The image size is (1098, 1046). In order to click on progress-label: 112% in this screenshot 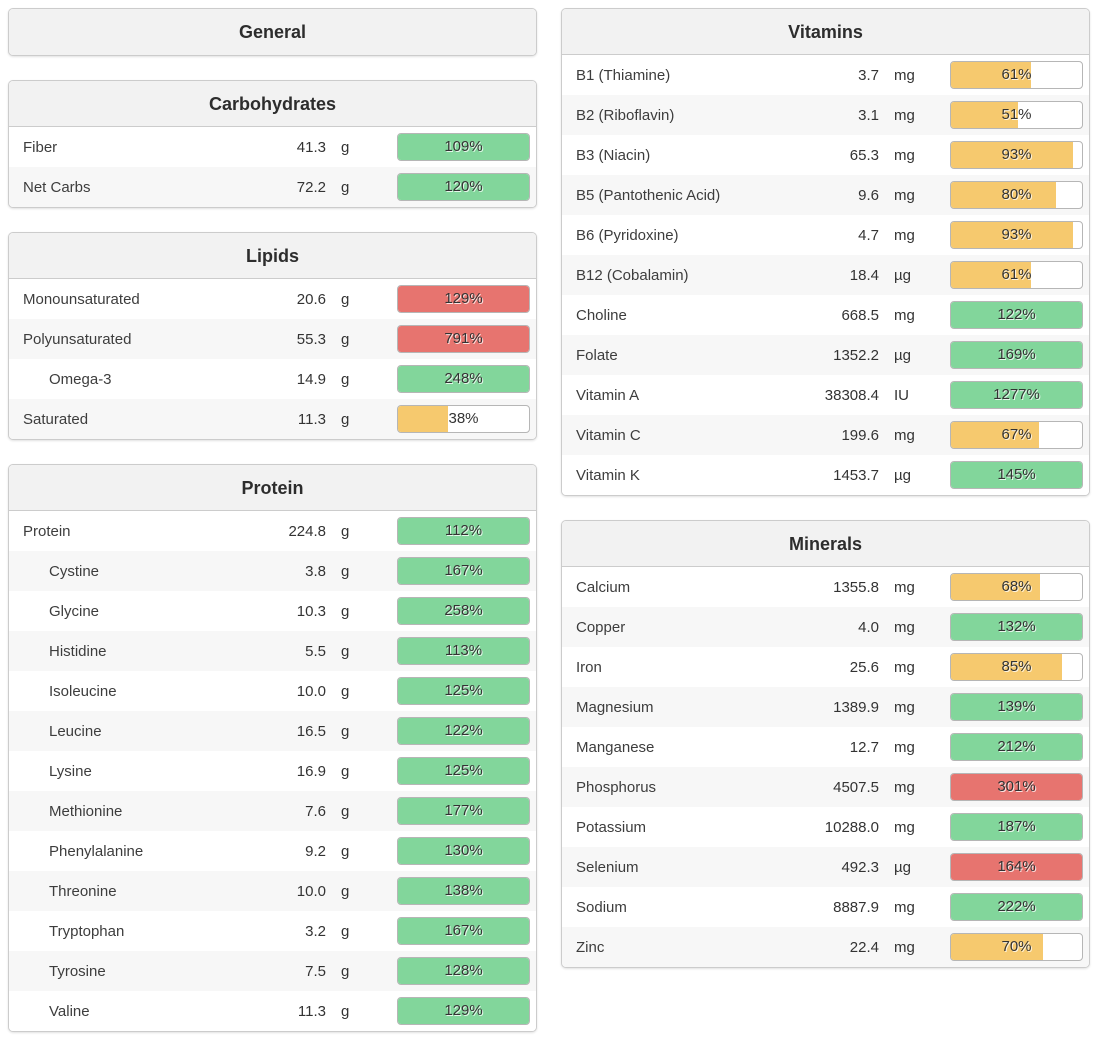, I will do `click(463, 530)`.